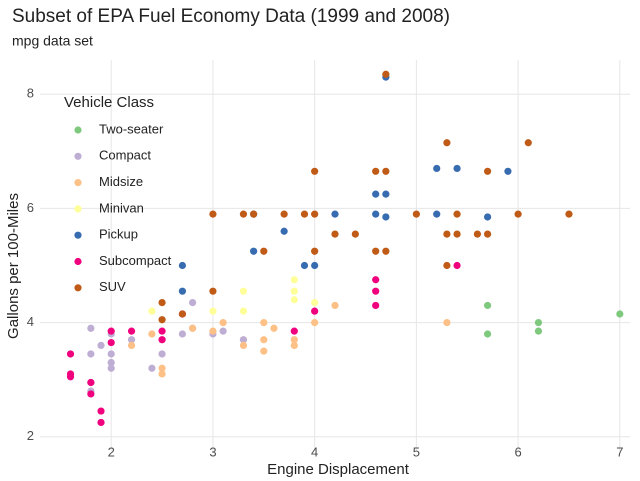 This screenshot has height=481, width=640. I want to click on y-tick-label: 4, so click(30, 321).